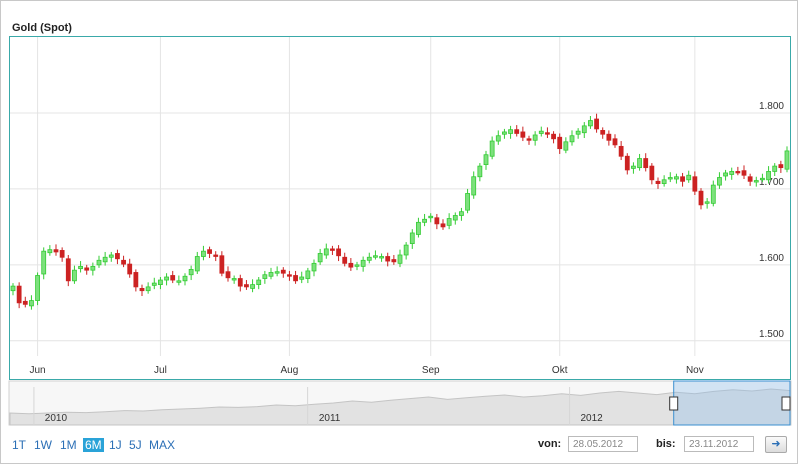 The height and width of the screenshot is (464, 798). What do you see at coordinates (42, 28) in the screenshot?
I see `chart-title: Gold (Spot)` at bounding box center [42, 28].